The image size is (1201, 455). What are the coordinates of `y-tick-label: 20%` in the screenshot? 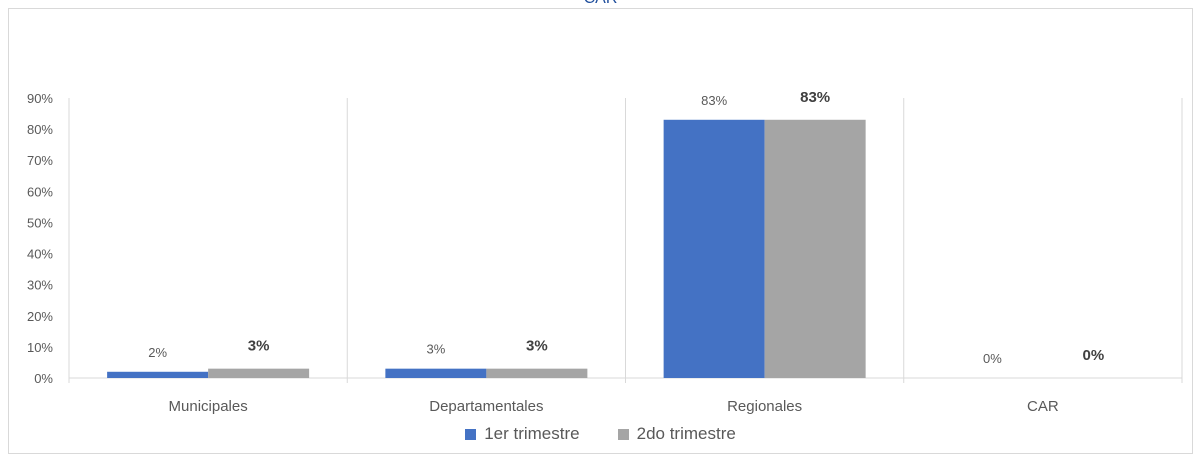 It's located at (40, 316).